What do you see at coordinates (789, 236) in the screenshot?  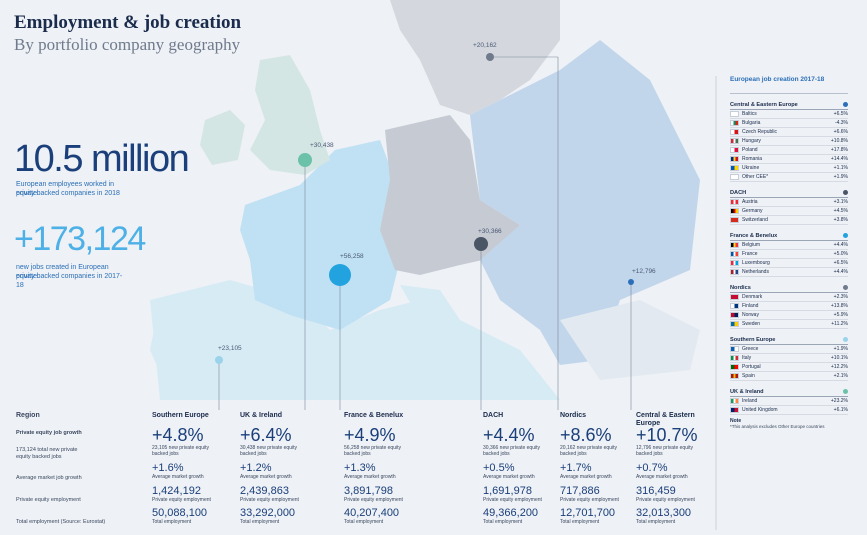 I see `sidebar-group-title: France & Benelux` at bounding box center [789, 236].